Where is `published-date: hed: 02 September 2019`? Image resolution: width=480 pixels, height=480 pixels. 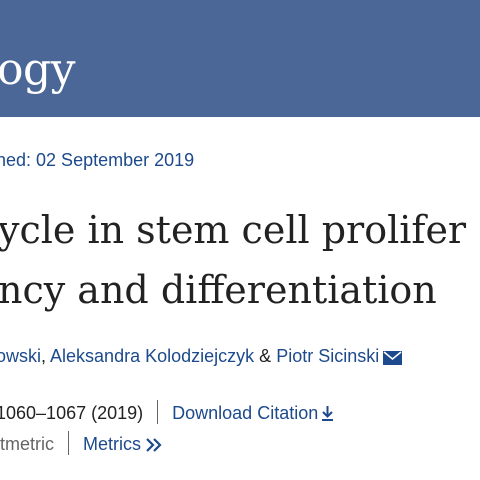
published-date: hed: 02 September 2019 is located at coordinates (97, 160).